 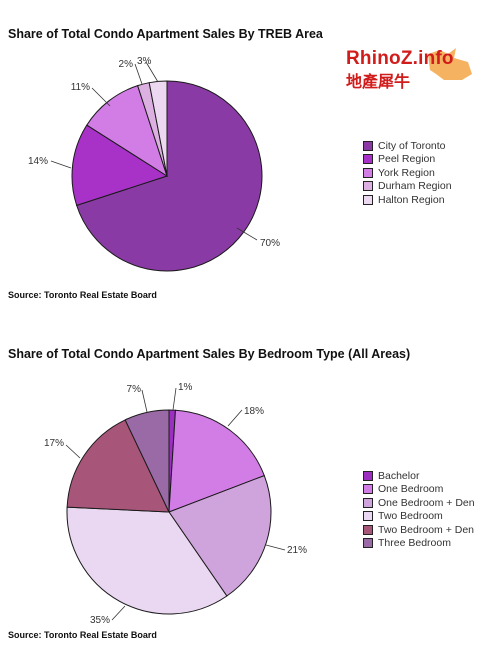 I want to click on chart2-data-label: 1%, so click(x=185, y=387).